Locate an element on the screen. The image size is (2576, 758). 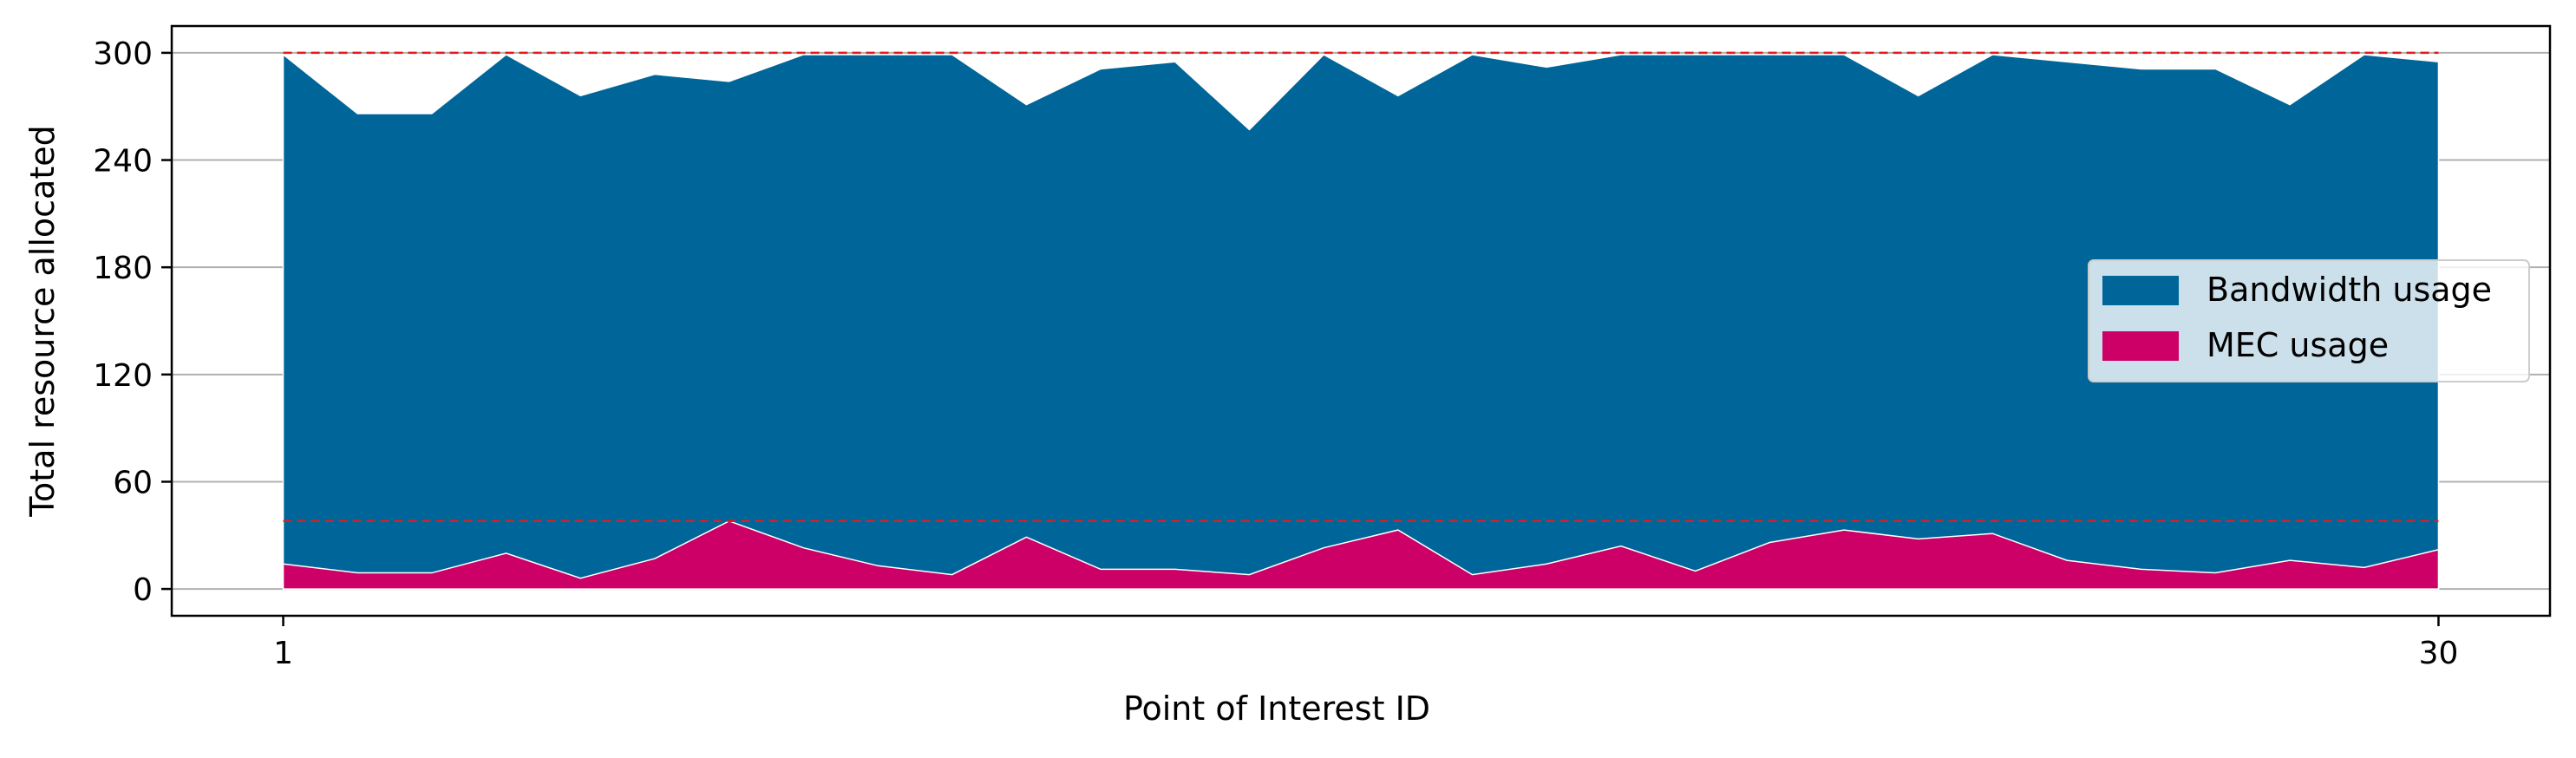
y-tick-label-0: 0 is located at coordinates (143, 590).